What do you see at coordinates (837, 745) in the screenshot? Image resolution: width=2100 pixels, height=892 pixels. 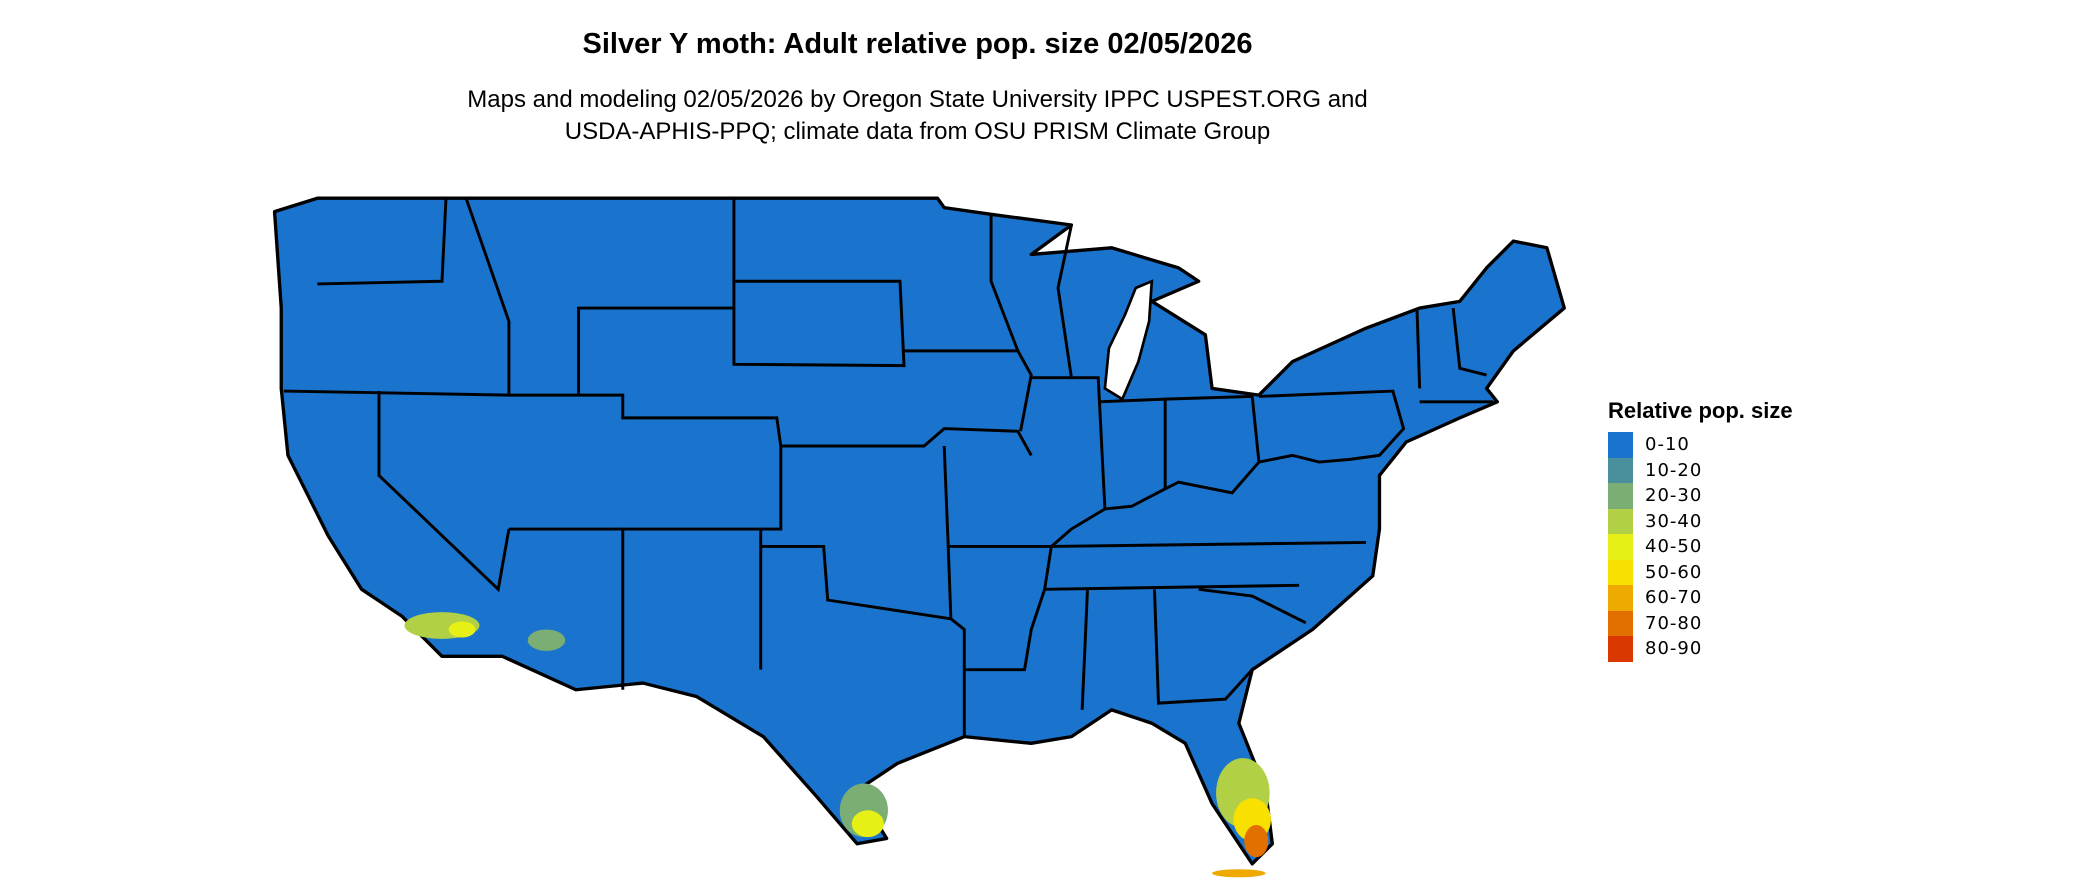 I see `population-hotspots` at bounding box center [837, 745].